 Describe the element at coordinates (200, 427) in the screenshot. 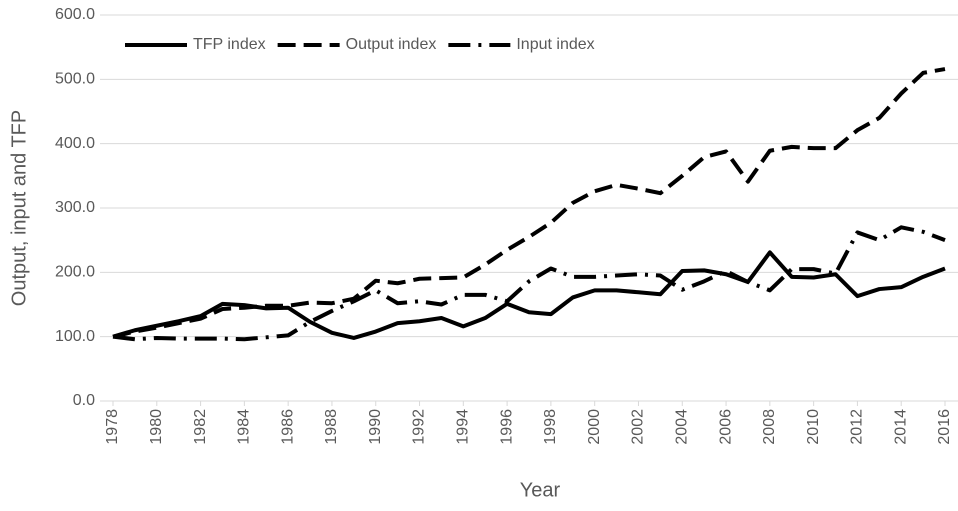

I see `x-tick-label: 1982` at that location.